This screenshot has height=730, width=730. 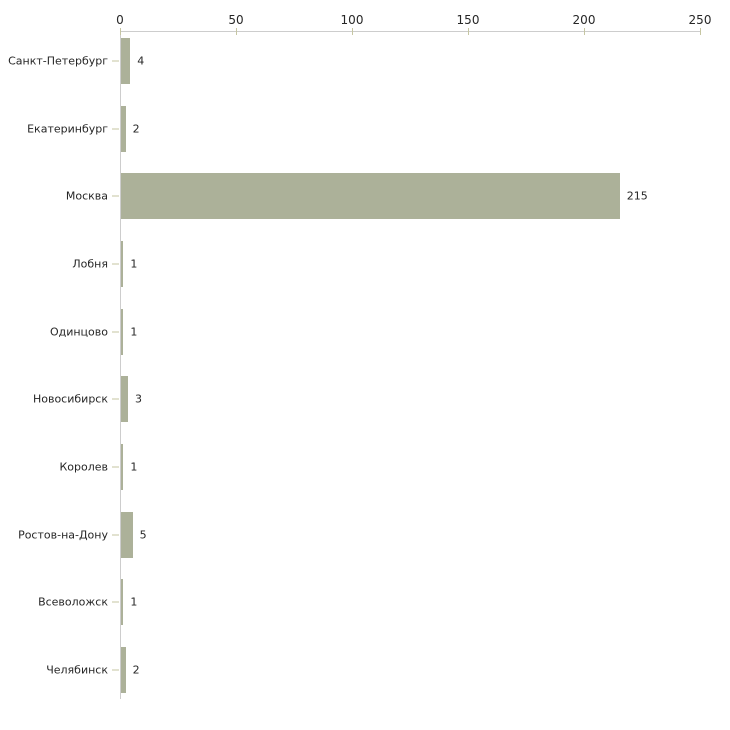 I want to click on category-label: Новосибирск, so click(x=70, y=399).